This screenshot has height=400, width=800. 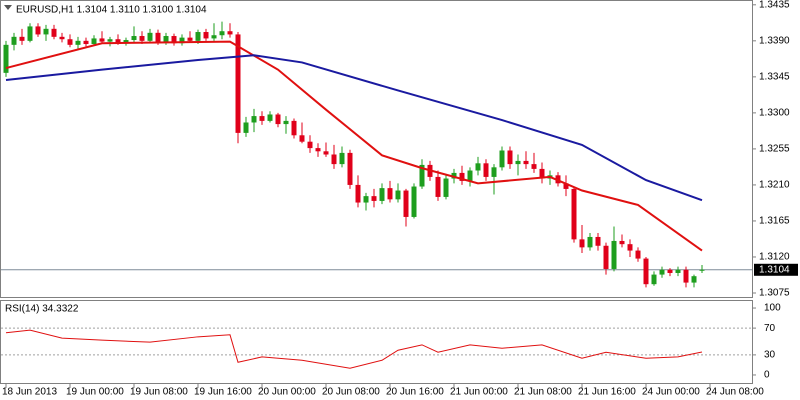 I want to click on current-price-label: 1.3104, so click(x=774, y=269).